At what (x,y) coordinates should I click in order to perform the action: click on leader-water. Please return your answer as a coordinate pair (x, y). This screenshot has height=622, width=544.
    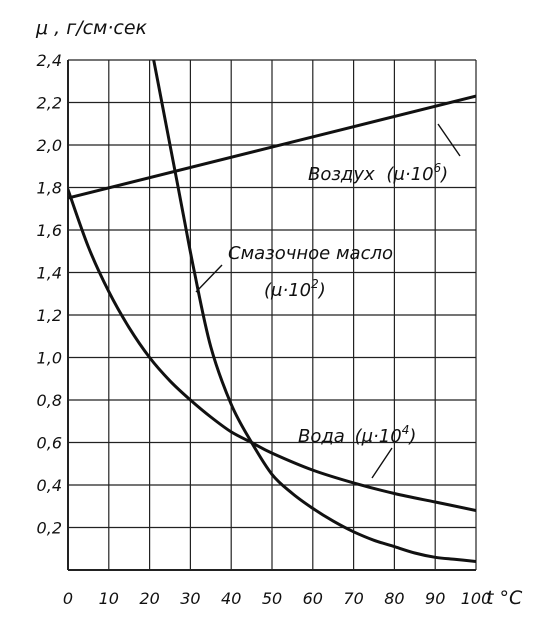
    Looking at the image, I should click on (382, 463).